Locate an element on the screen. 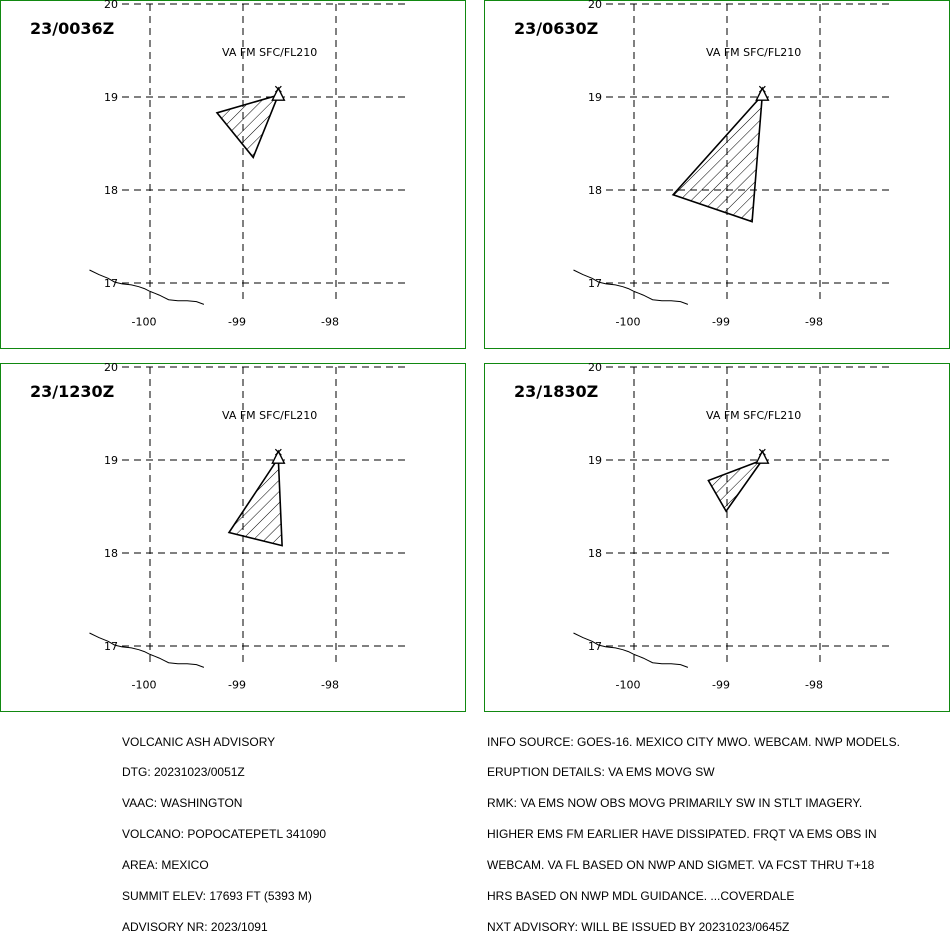  panel-time-label: 23/0036Z is located at coordinates (72, 28).